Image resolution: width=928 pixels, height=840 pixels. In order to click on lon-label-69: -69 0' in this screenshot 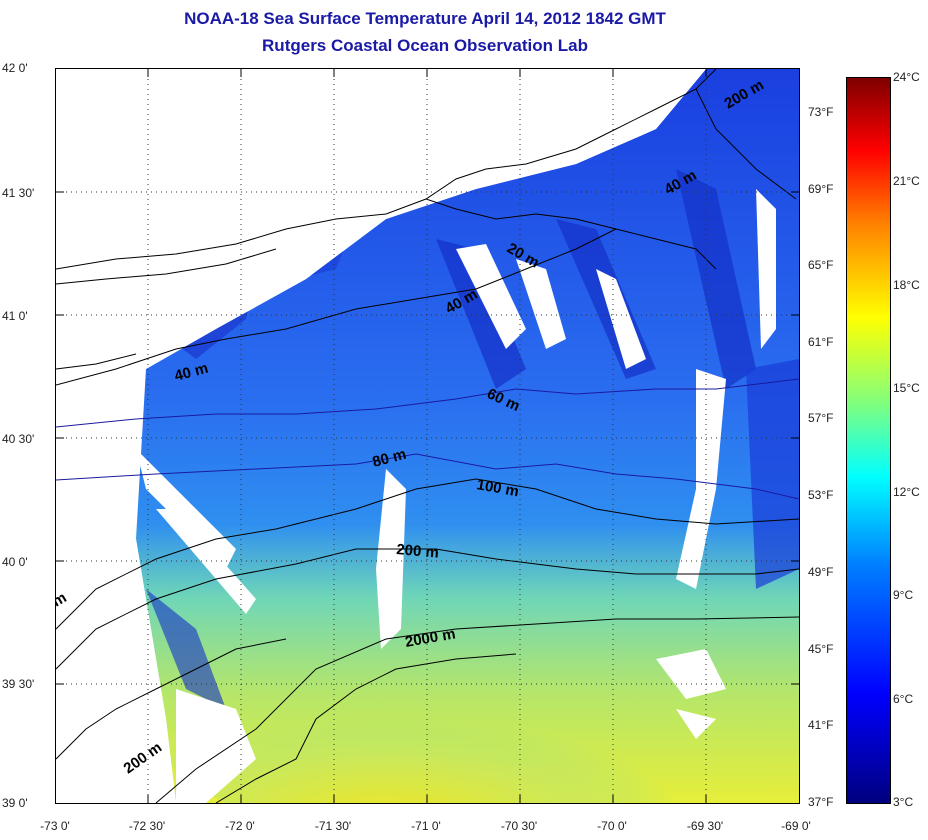, I will do `click(796, 826)`.